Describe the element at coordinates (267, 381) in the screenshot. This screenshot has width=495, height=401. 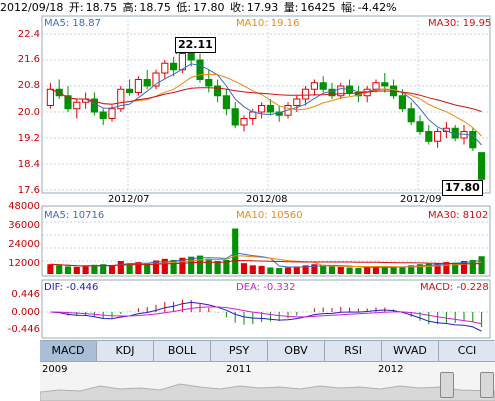
I see `time-navigator: 2009 2011 2012` at that location.